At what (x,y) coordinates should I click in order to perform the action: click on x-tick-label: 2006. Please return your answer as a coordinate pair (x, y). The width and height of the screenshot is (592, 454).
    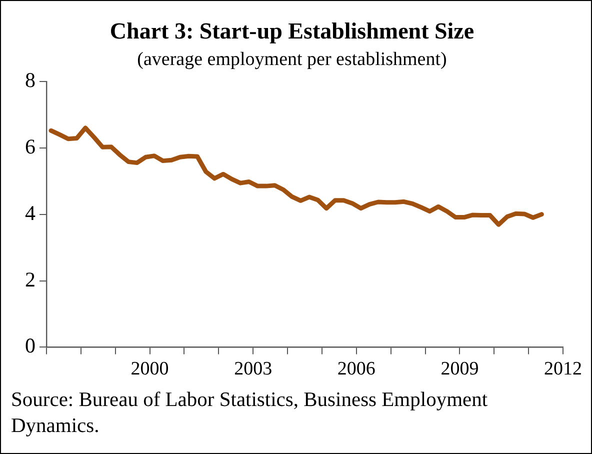
    Looking at the image, I should click on (356, 369).